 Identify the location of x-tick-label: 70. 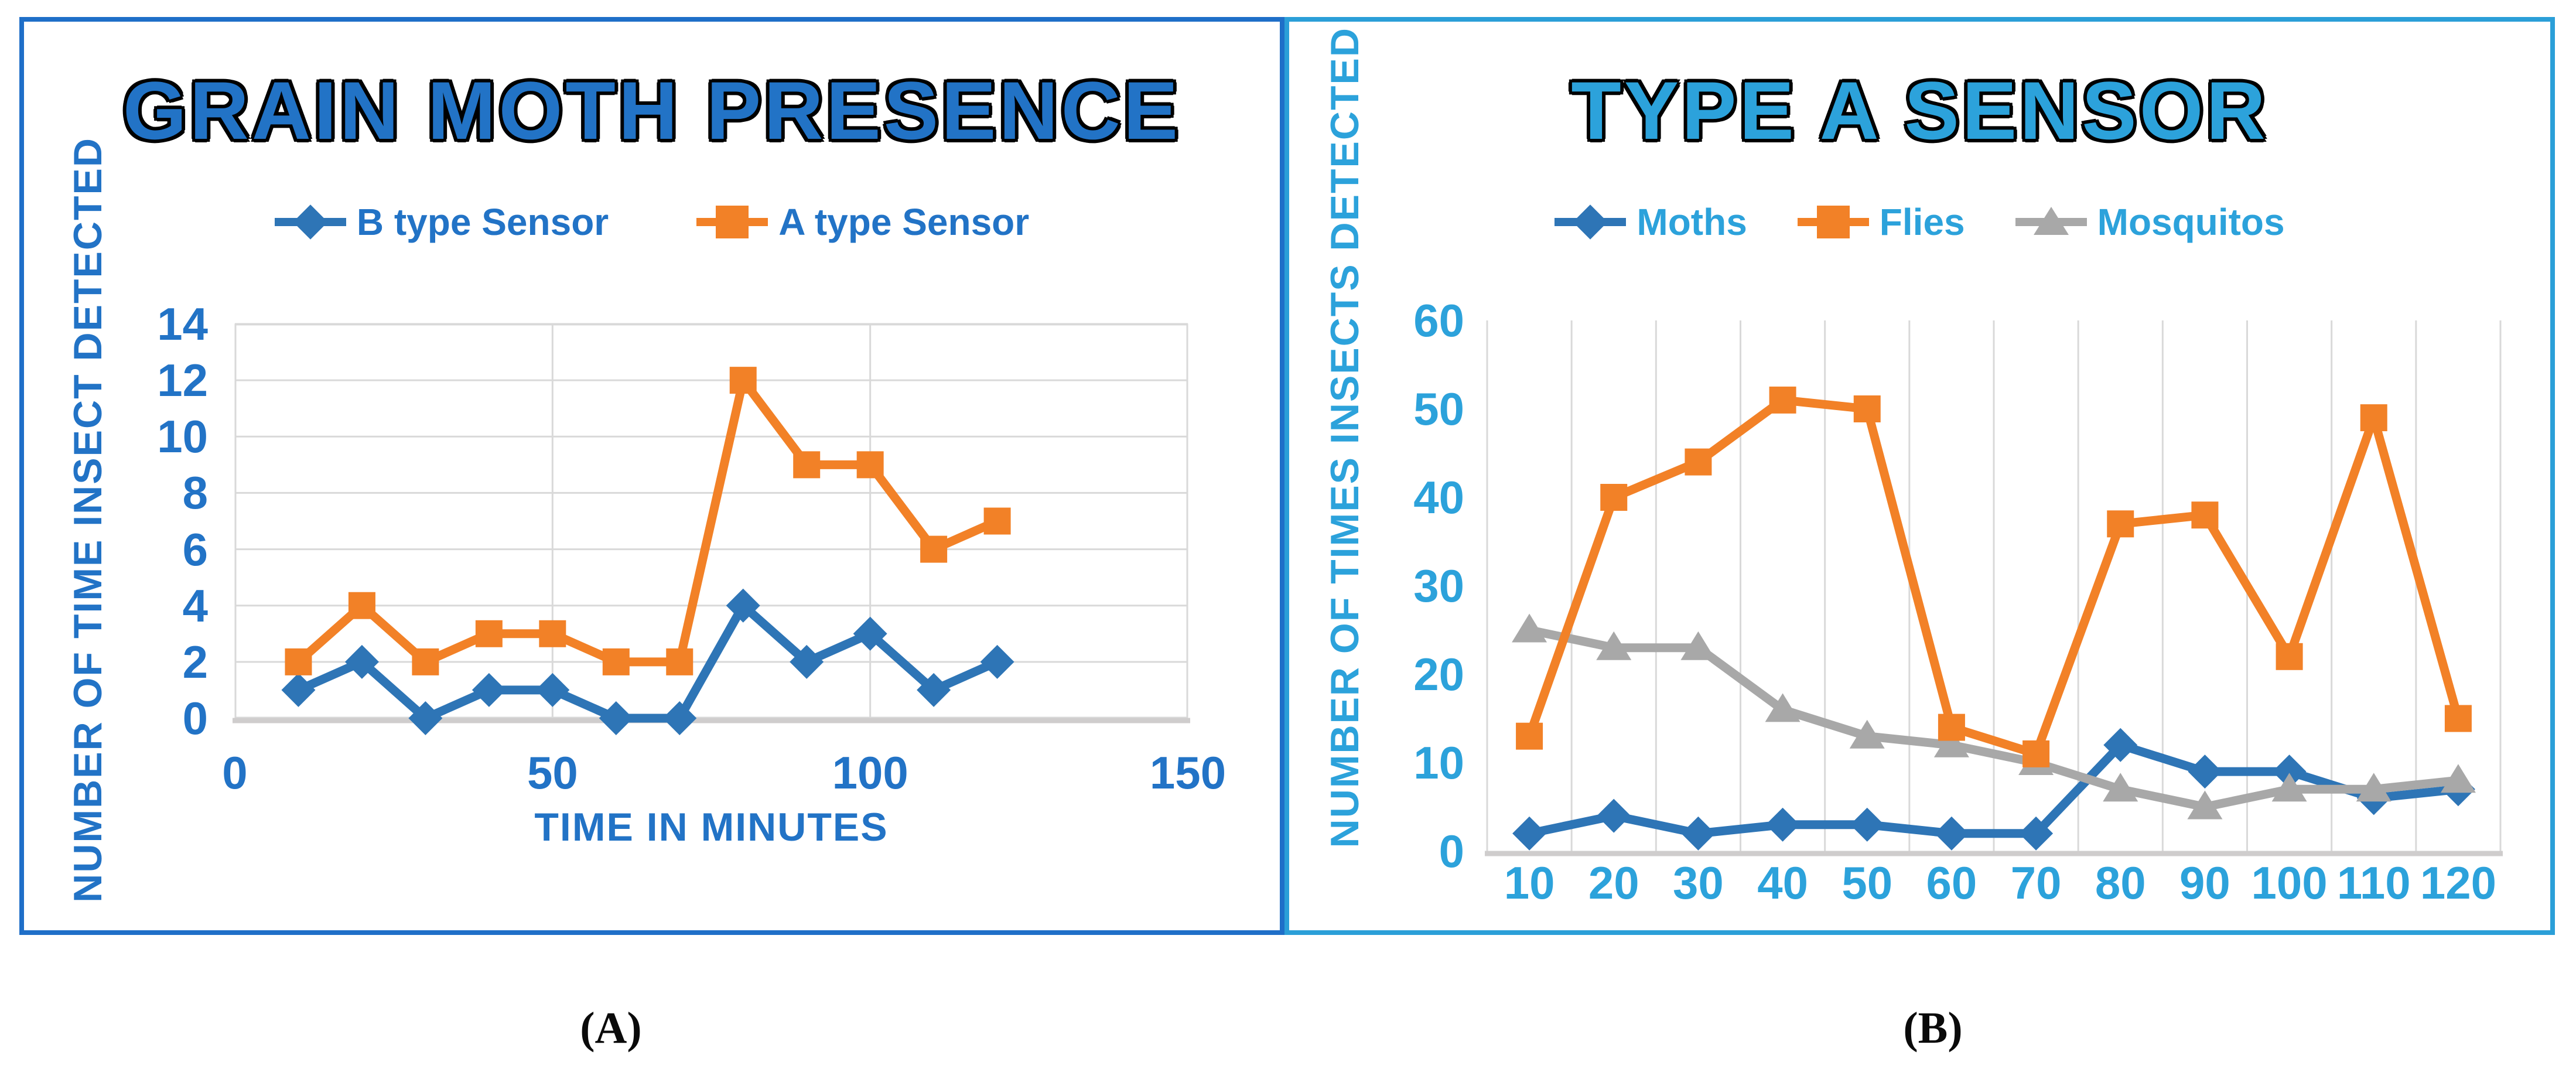
(2036, 883).